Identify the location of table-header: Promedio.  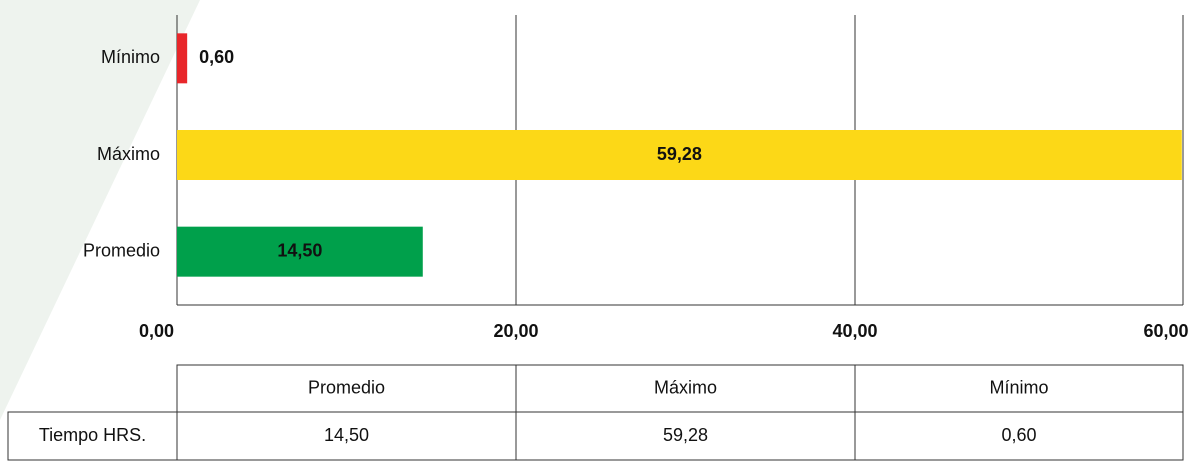
(346, 387).